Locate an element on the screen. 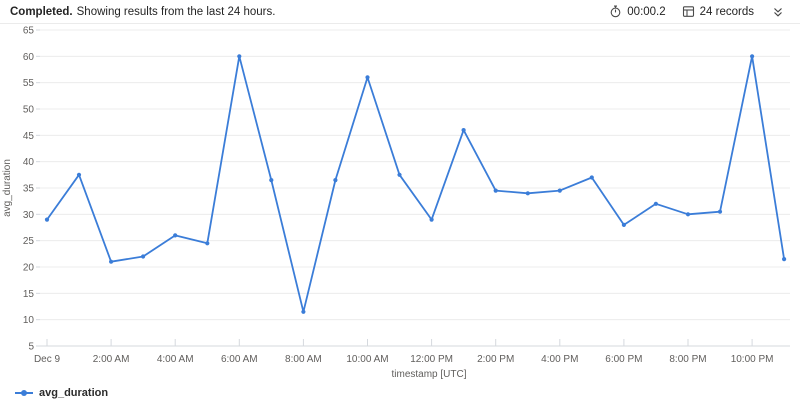  elapsed-time-value: 00:00.2 is located at coordinates (646, 11).